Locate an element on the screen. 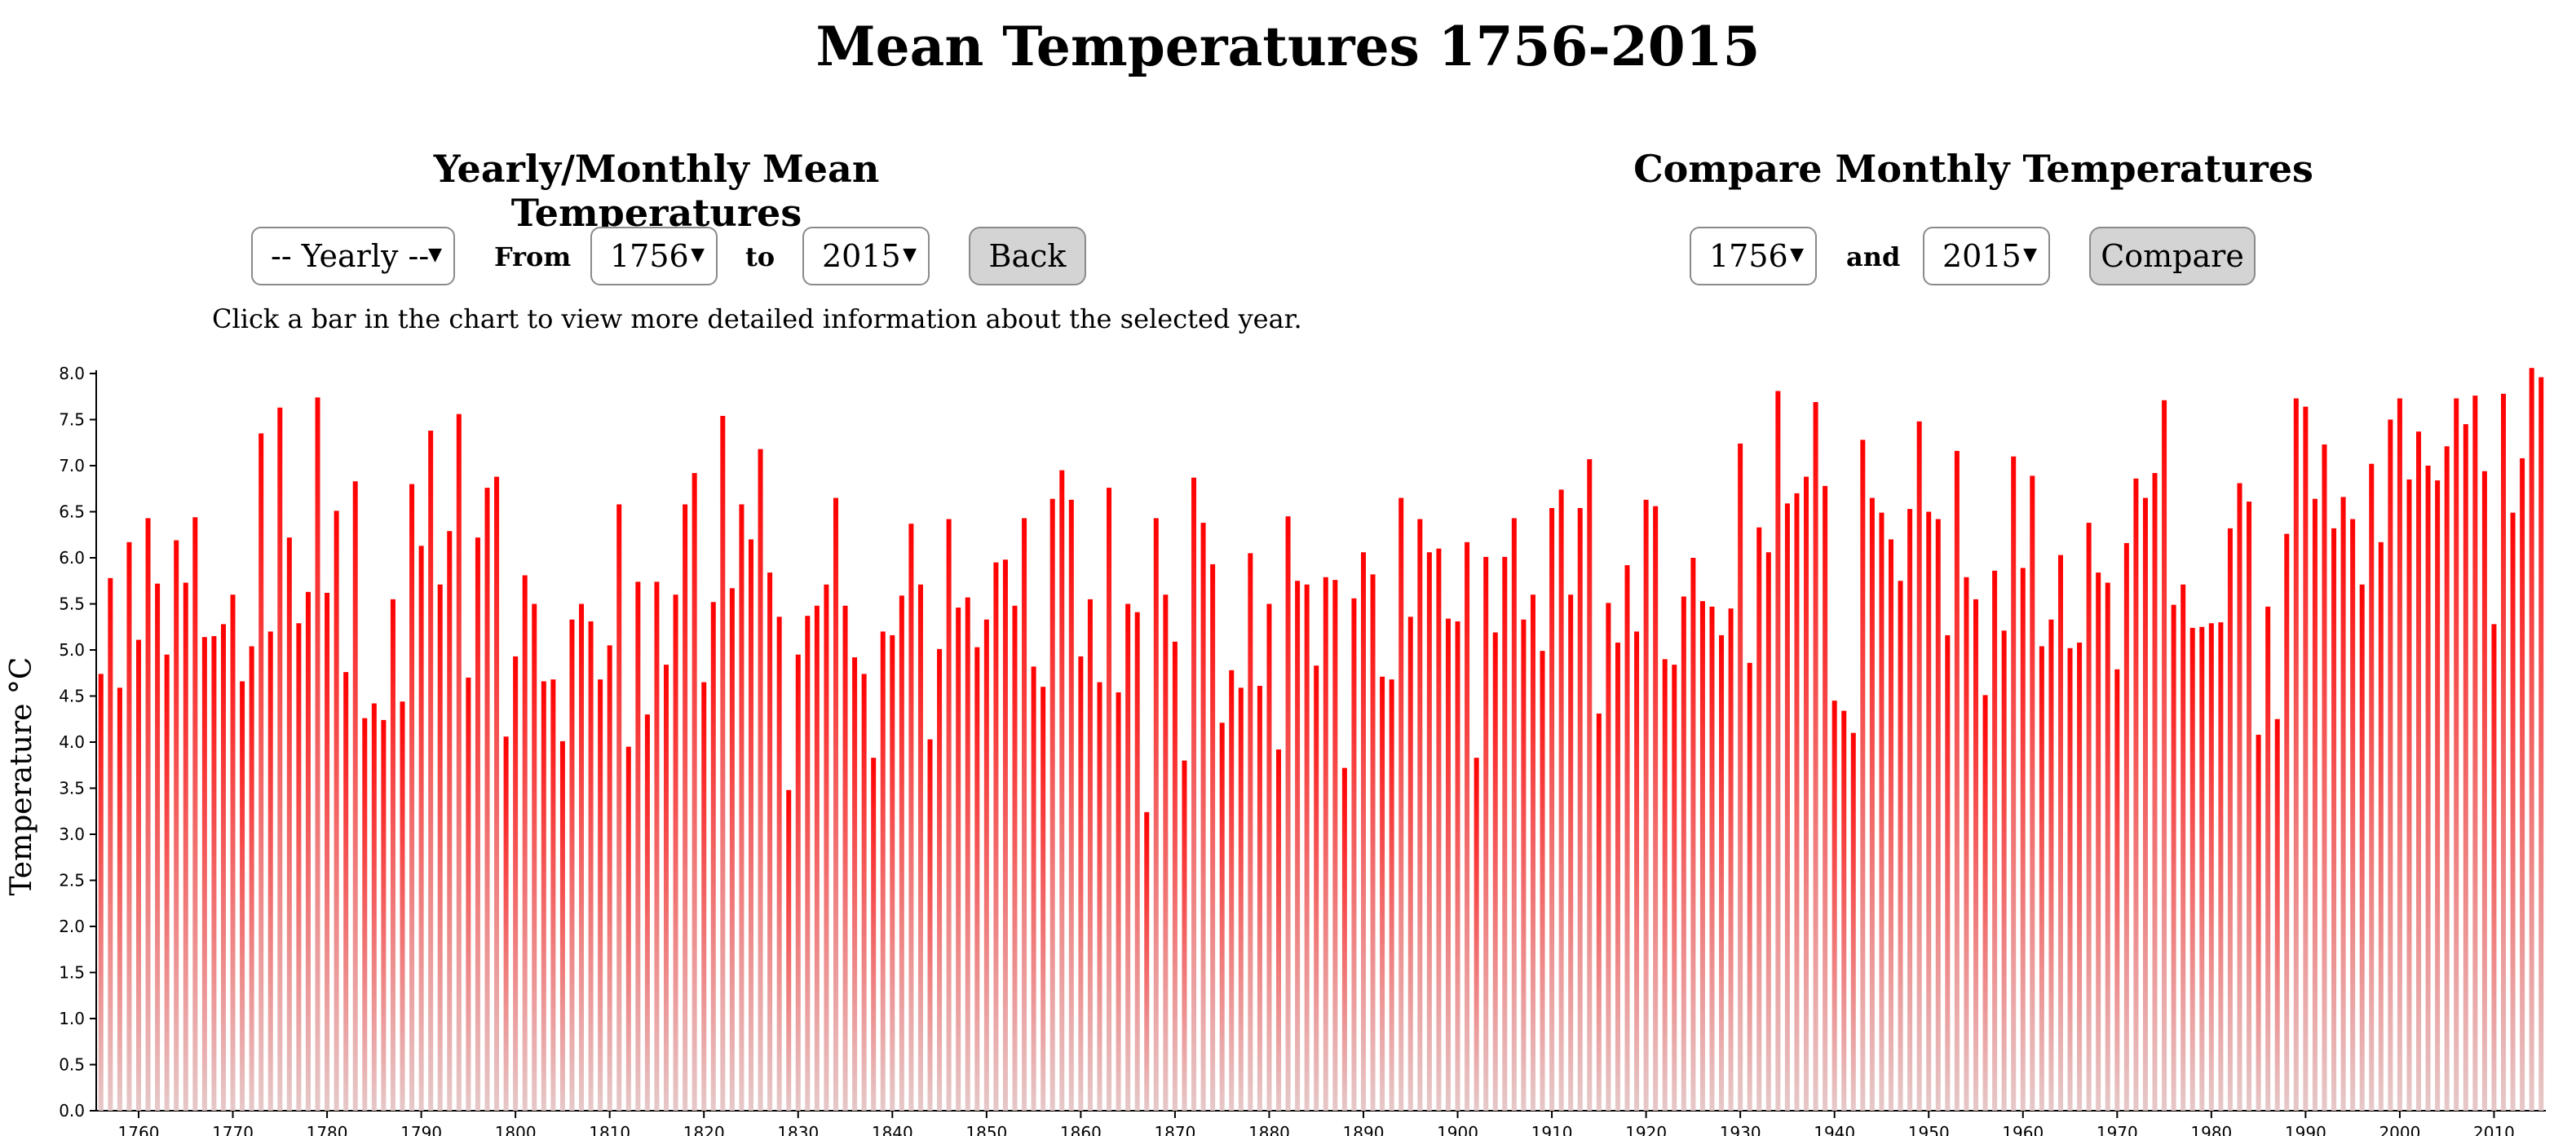 The height and width of the screenshot is (1136, 2576). bar-1982 is located at coordinates (2230, 820).